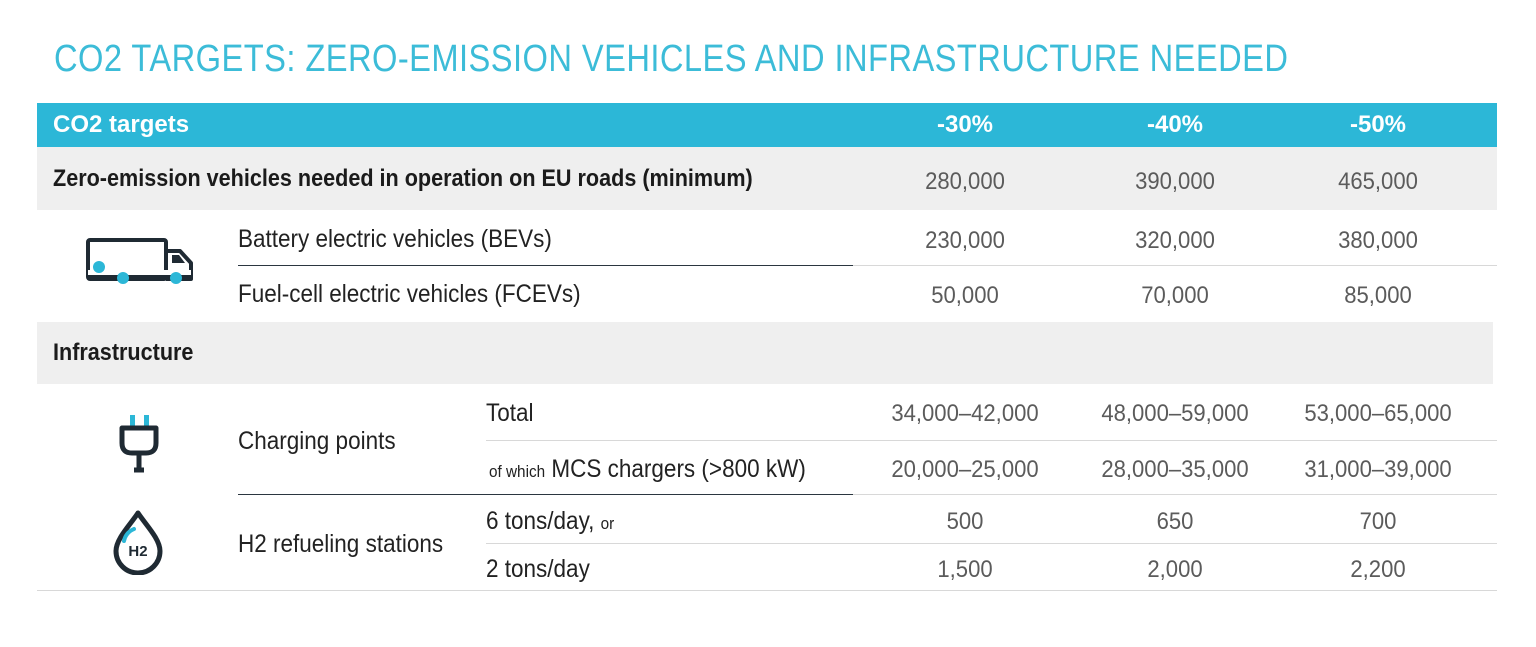  I want to click on h2-6tons-50: 700, so click(1378, 521).